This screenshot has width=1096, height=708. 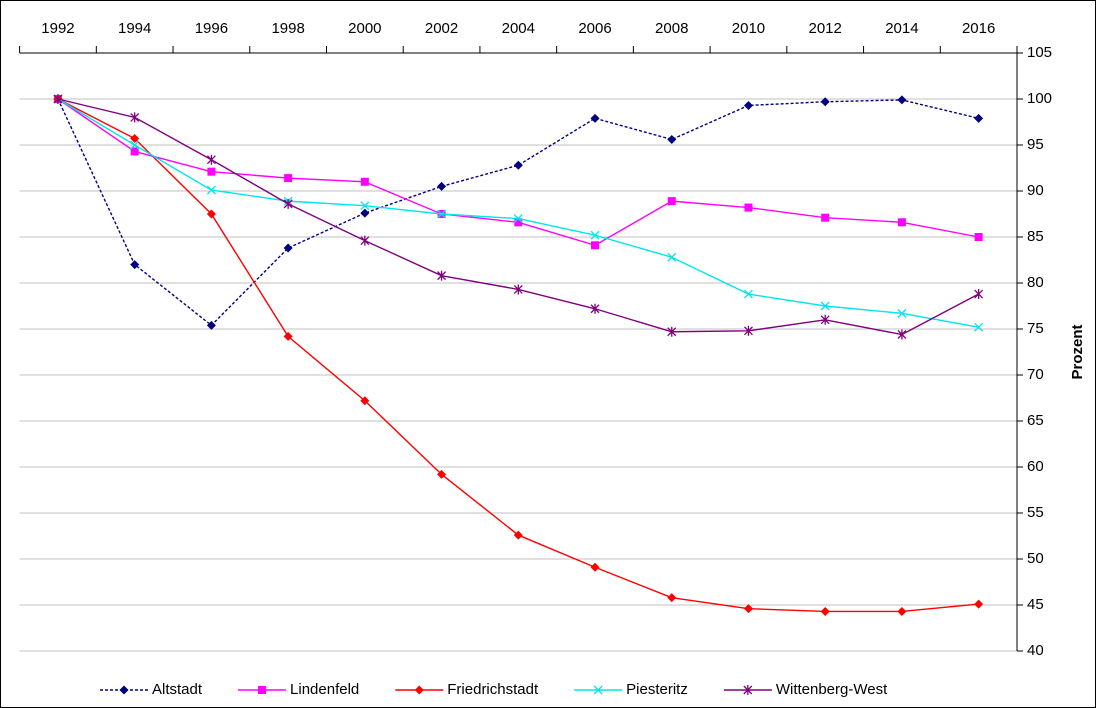 I want to click on y-tick-label: 75, so click(x=1035, y=328).